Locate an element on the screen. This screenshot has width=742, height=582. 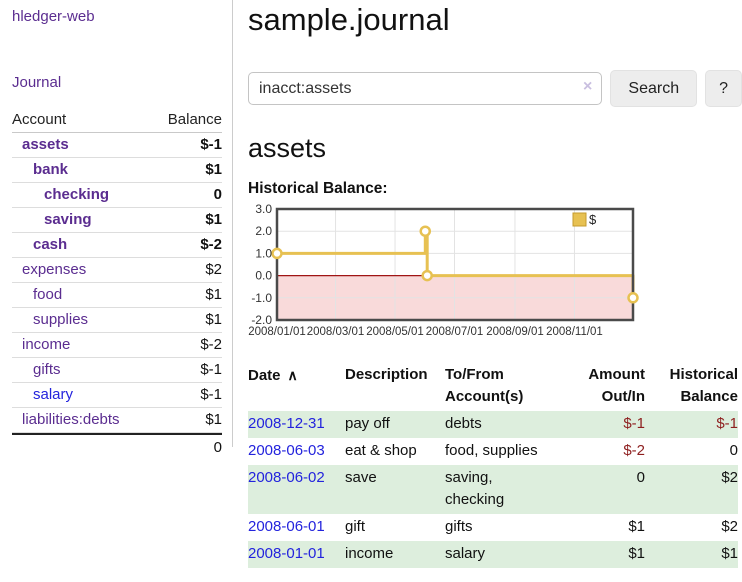
account-link-supplies: supplies is located at coordinates (61, 319).